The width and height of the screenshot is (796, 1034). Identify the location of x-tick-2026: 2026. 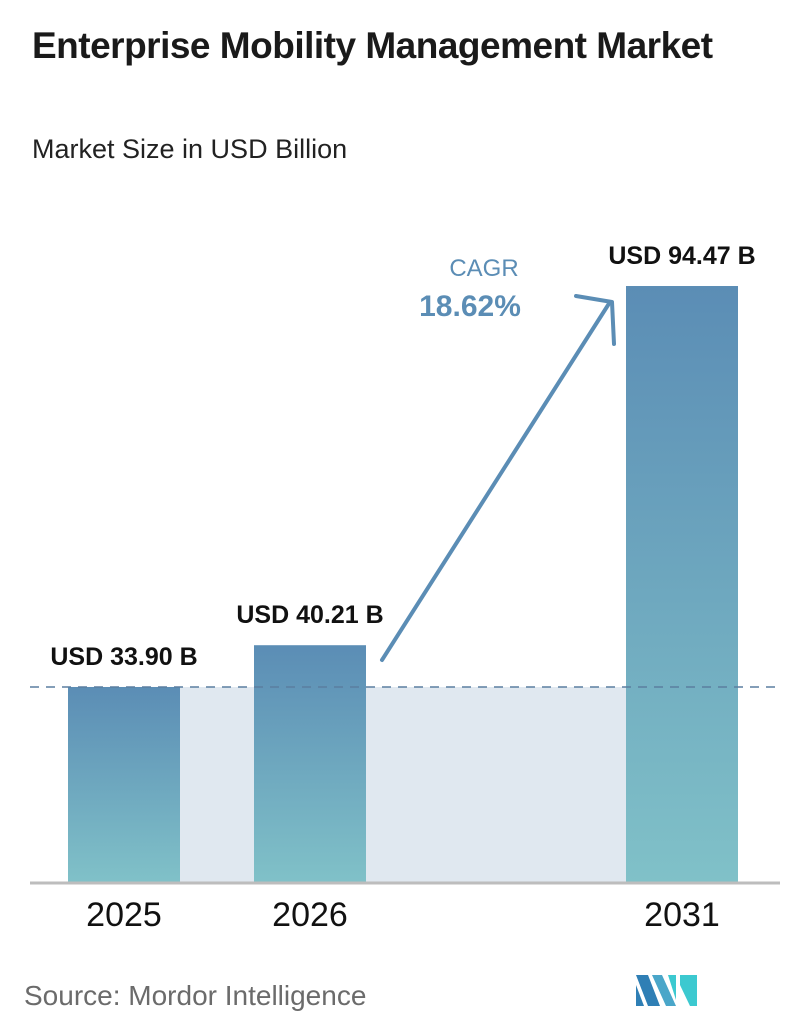
(310, 915).